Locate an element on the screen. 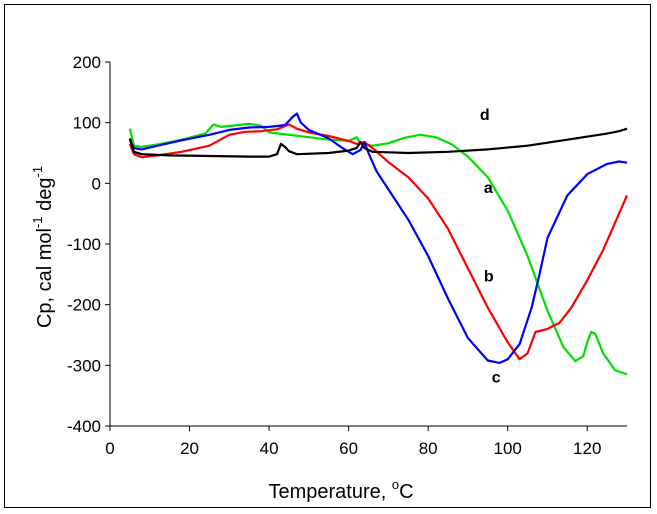 This screenshot has height=514, width=657. y-axis-title: Cp, cal mol-1 deg-1 is located at coordinates (43, 247).